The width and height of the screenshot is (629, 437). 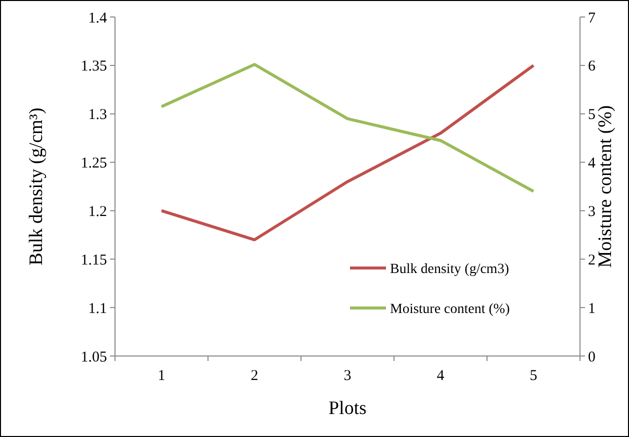 What do you see at coordinates (93, 357) in the screenshot?
I see `y-tick-label: 1.05` at bounding box center [93, 357].